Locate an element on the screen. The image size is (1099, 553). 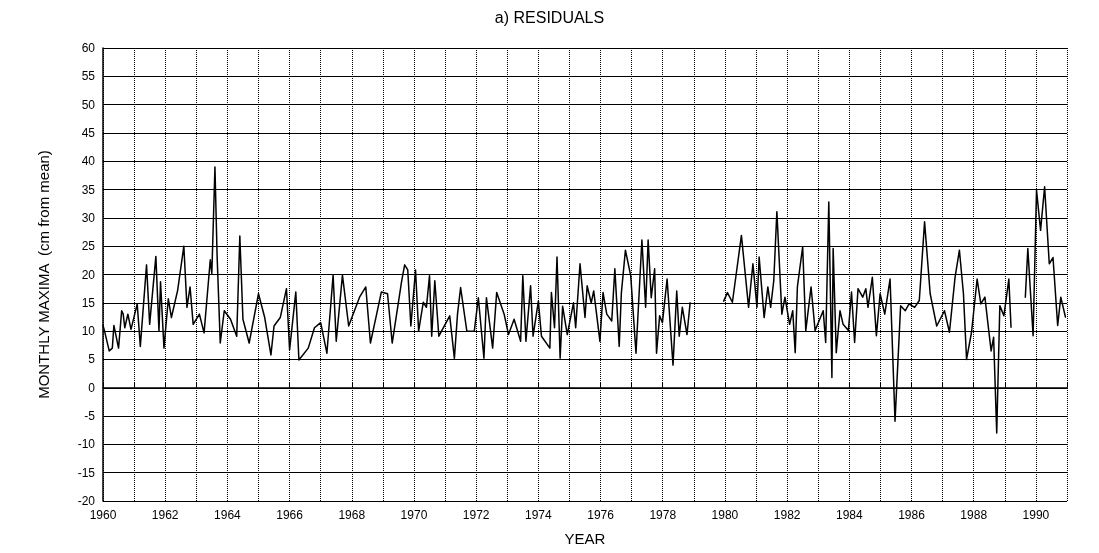
x-axis-title: YEAR is located at coordinates (585, 538).